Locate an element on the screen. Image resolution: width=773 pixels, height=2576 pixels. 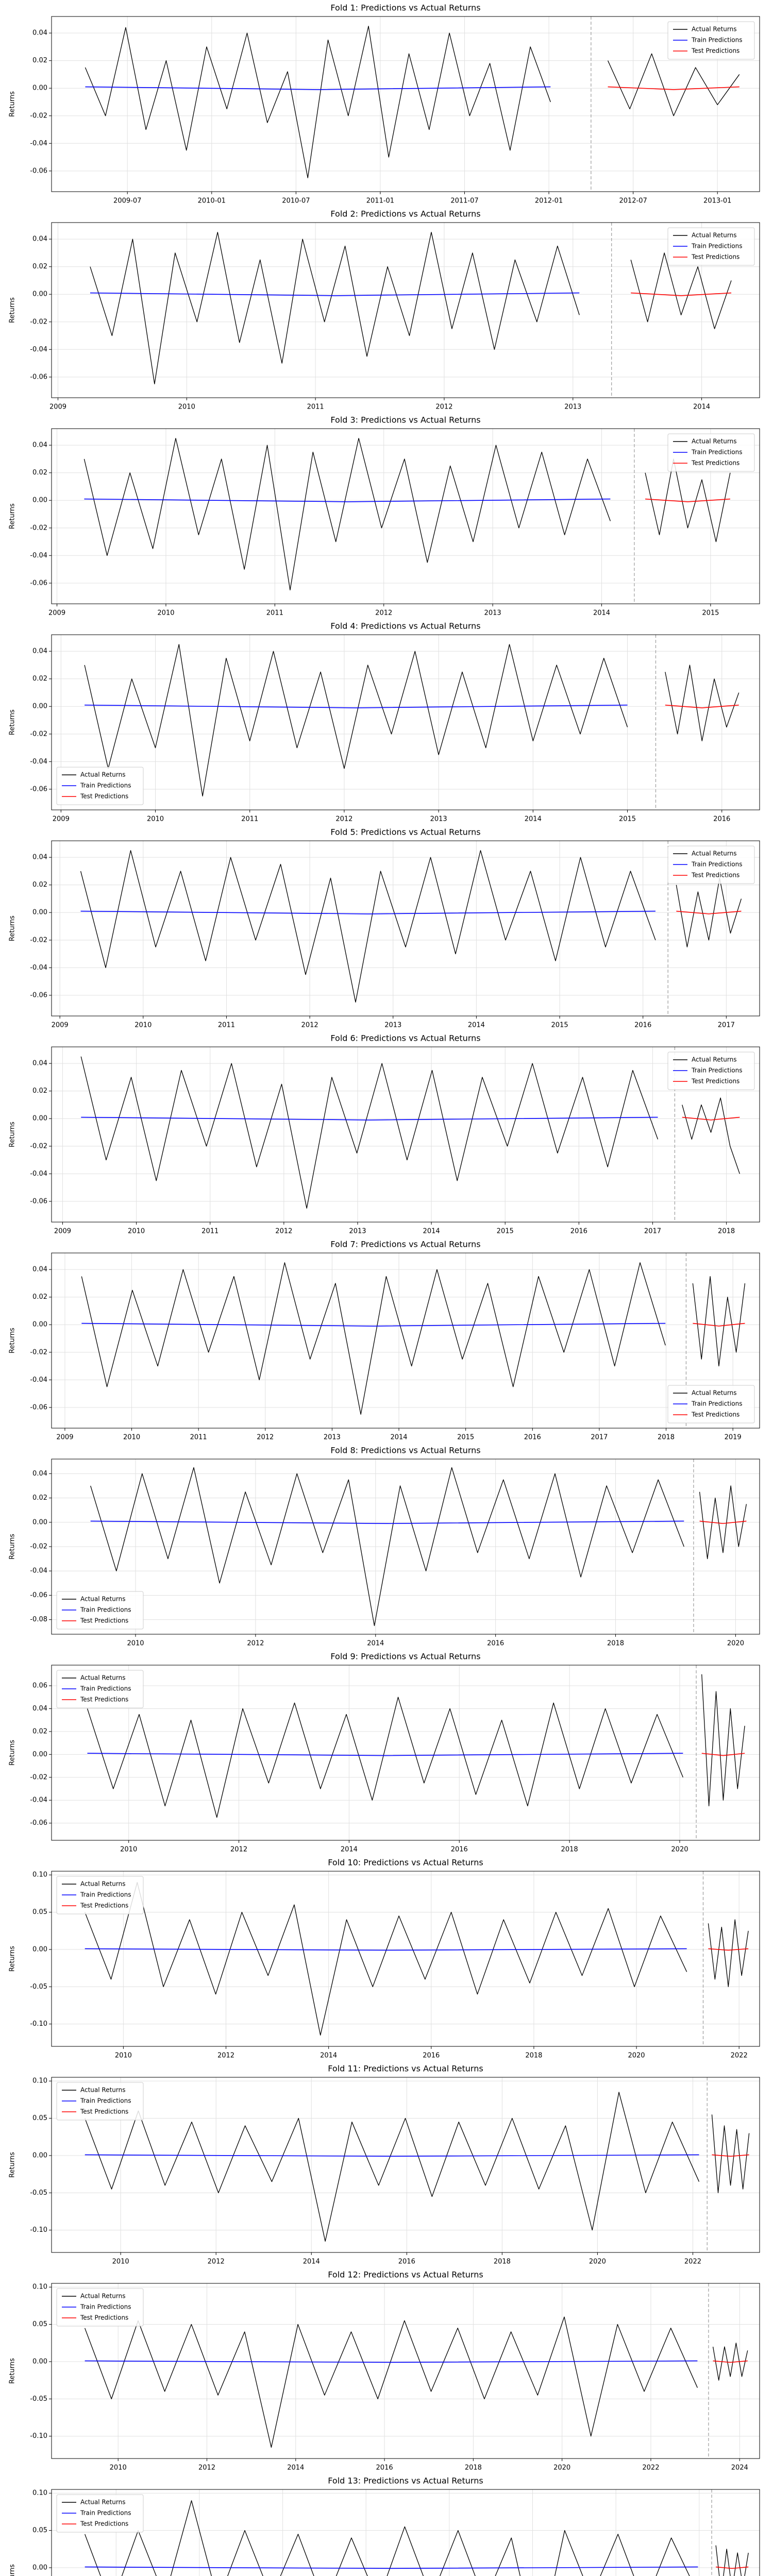
subplot-title: Fold 10: Predictions vs Actual Returns is located at coordinates (405, 1863).